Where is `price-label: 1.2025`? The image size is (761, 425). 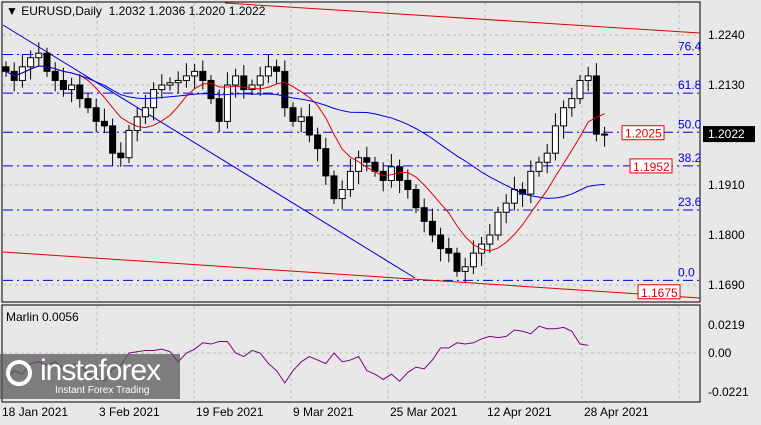 price-label: 1.2025 is located at coordinates (643, 134).